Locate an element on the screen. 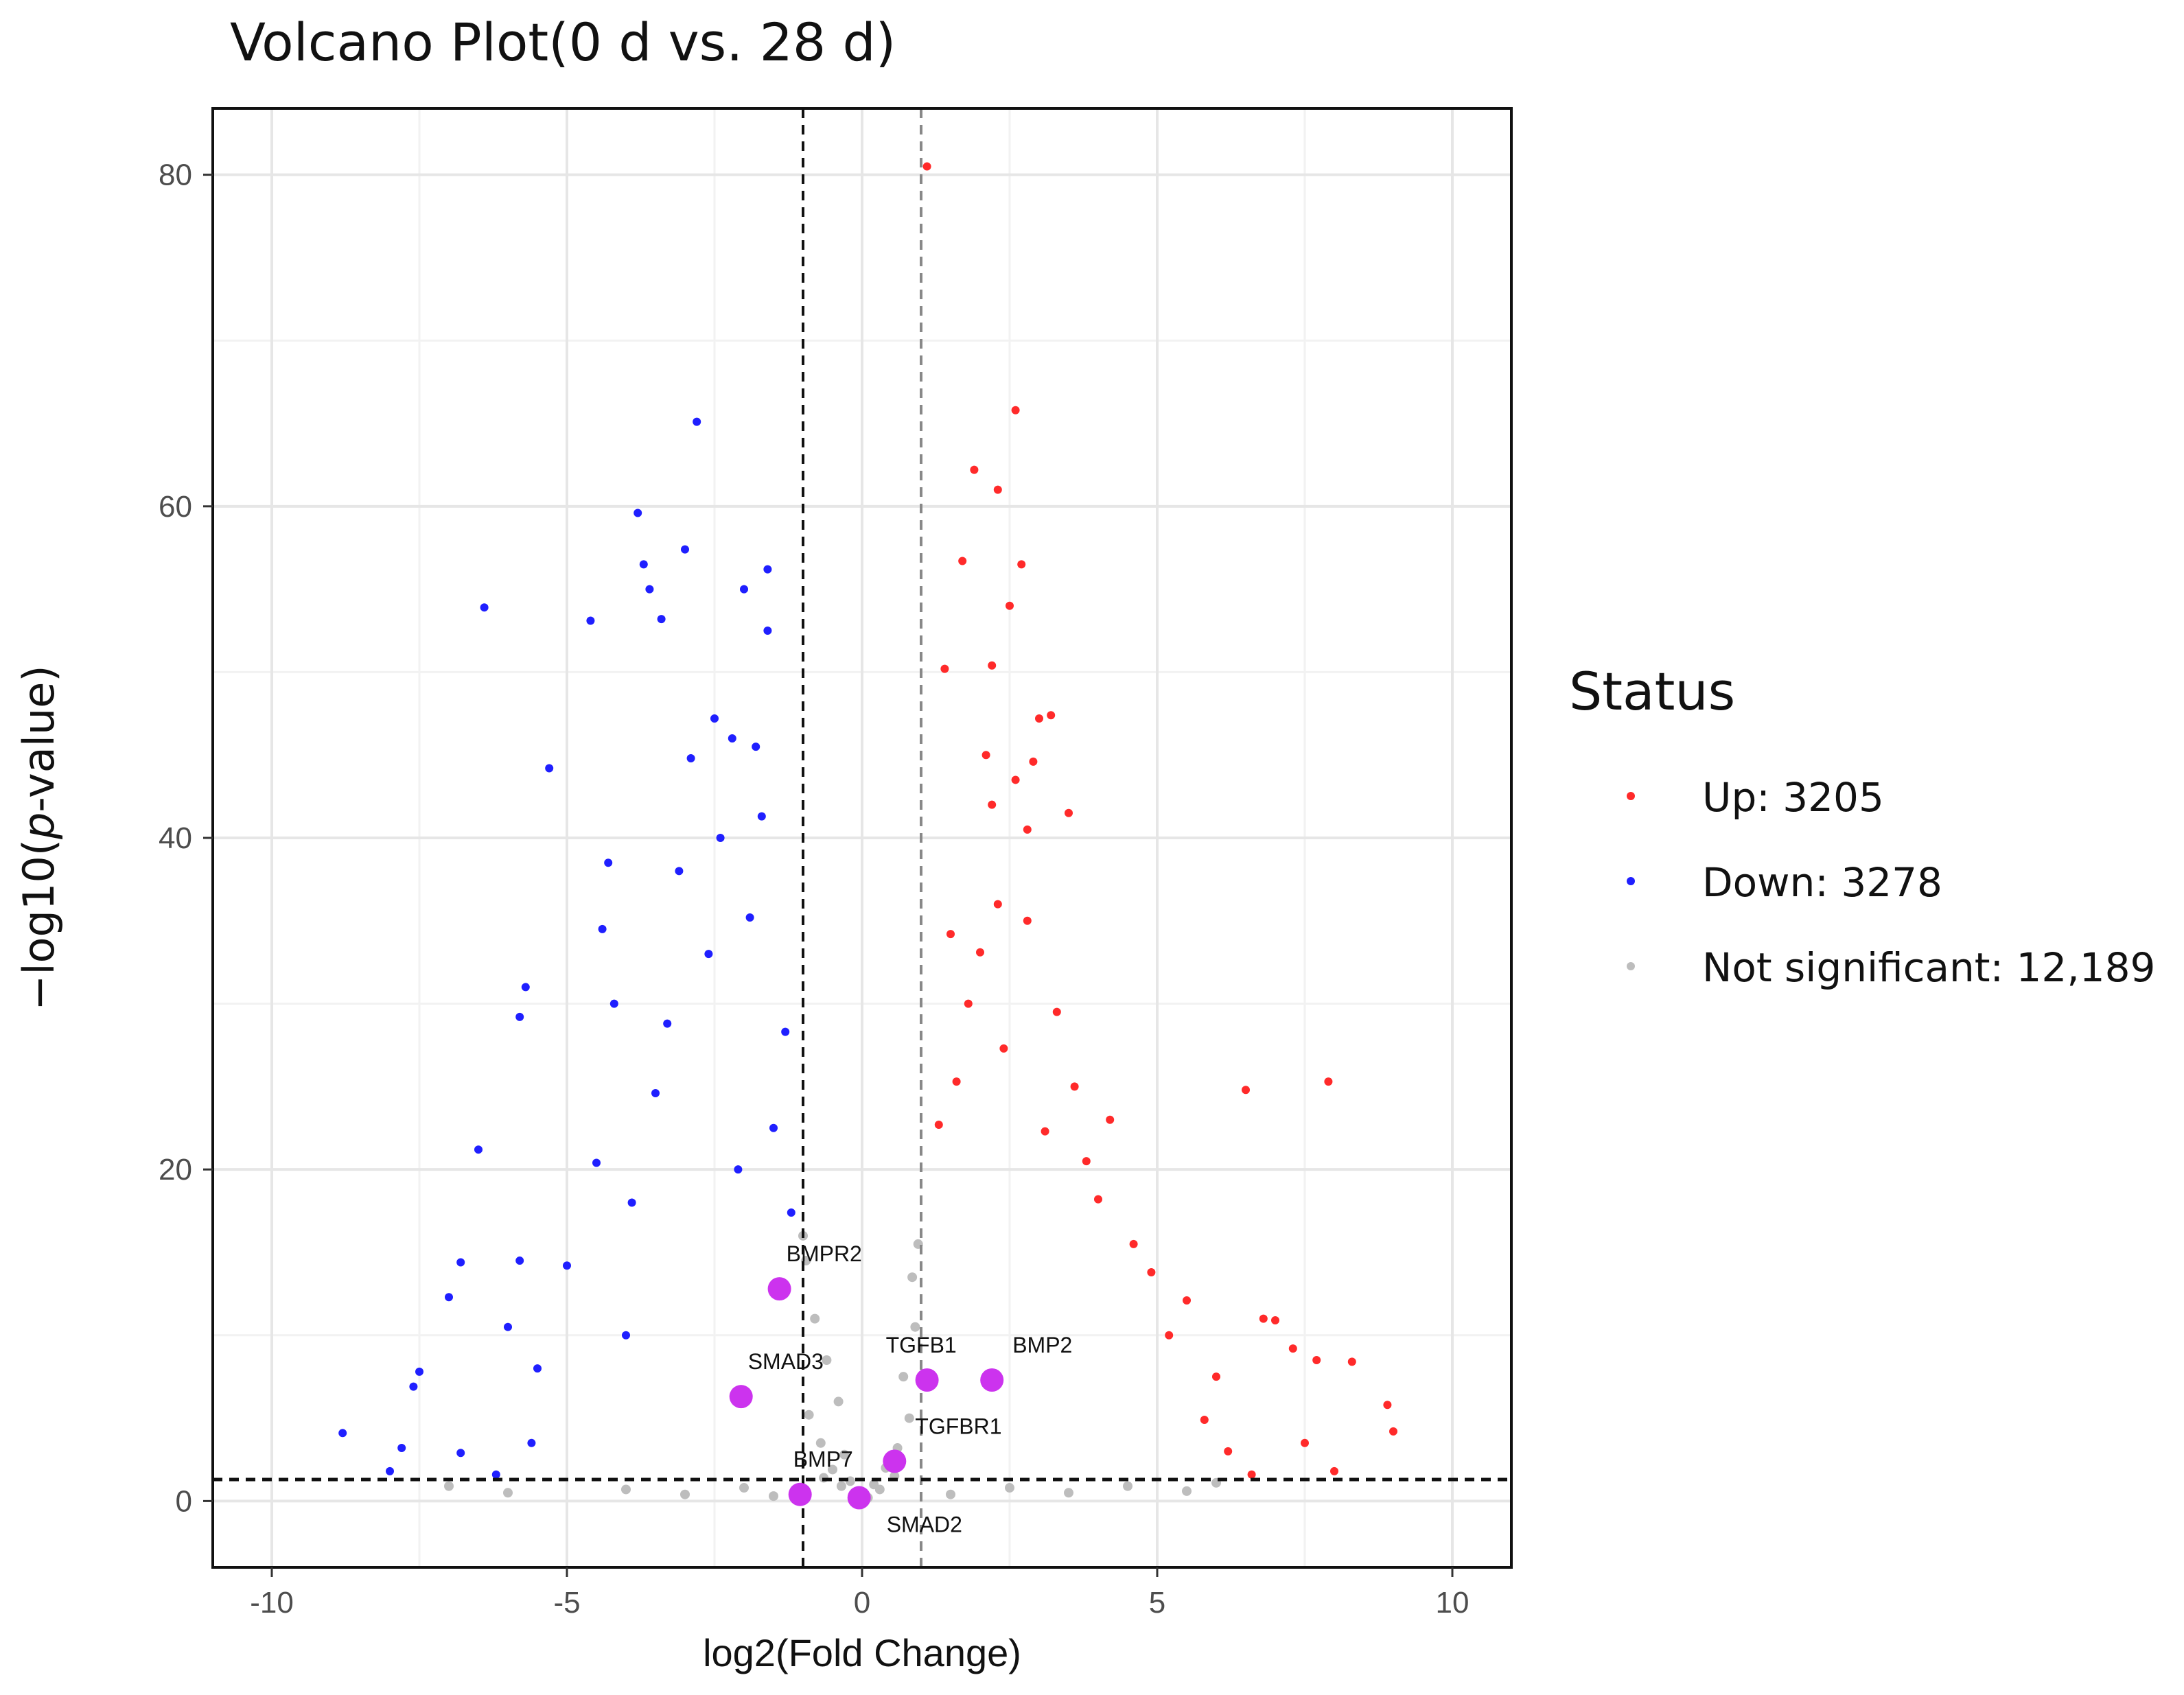 Image resolution: width=2184 pixels, height=1695 pixels. y-tick-label: 40 is located at coordinates (175, 838).